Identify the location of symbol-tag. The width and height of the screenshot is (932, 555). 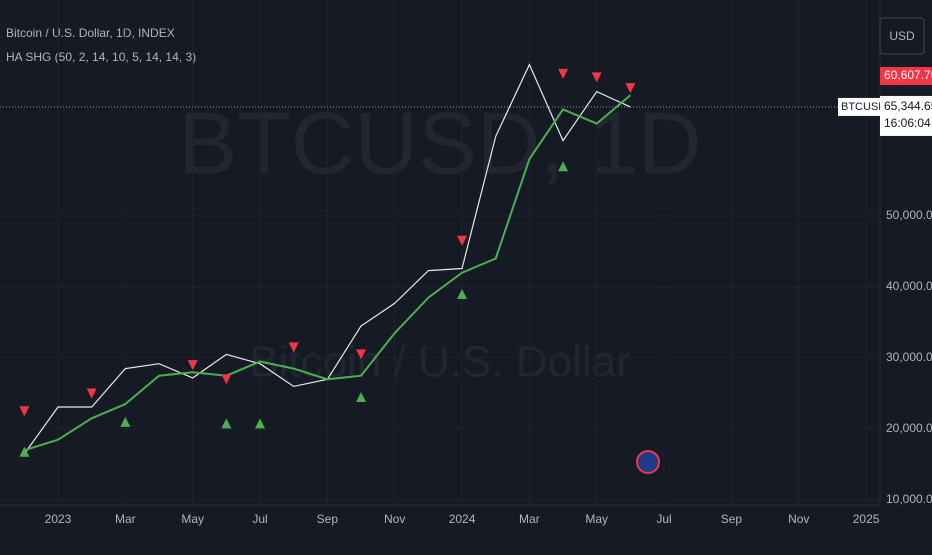
(859, 106).